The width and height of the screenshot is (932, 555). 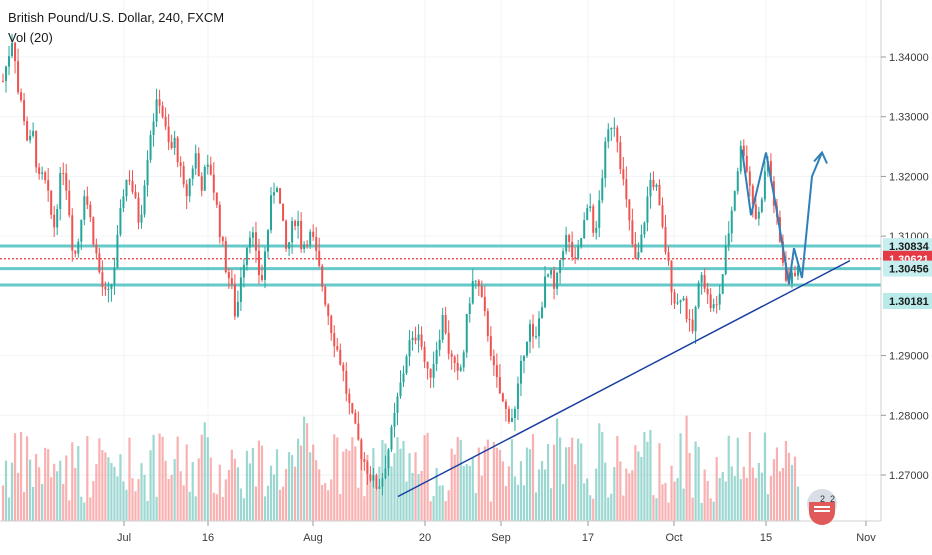 I want to click on price-tag-background, so click(x=907, y=246).